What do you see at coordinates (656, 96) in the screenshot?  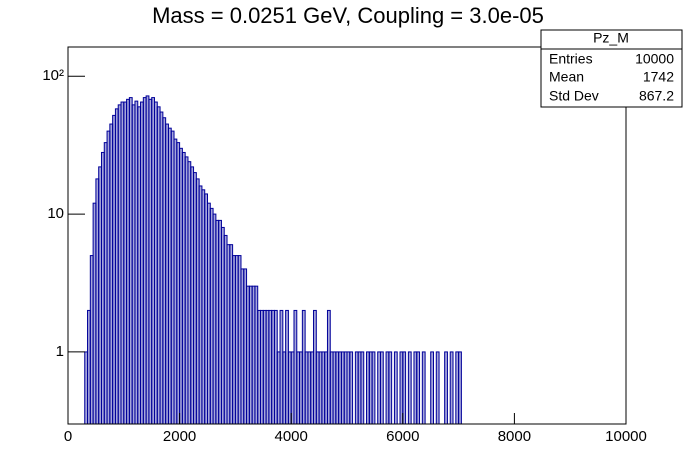 I see `stats-value: 867.2` at bounding box center [656, 96].